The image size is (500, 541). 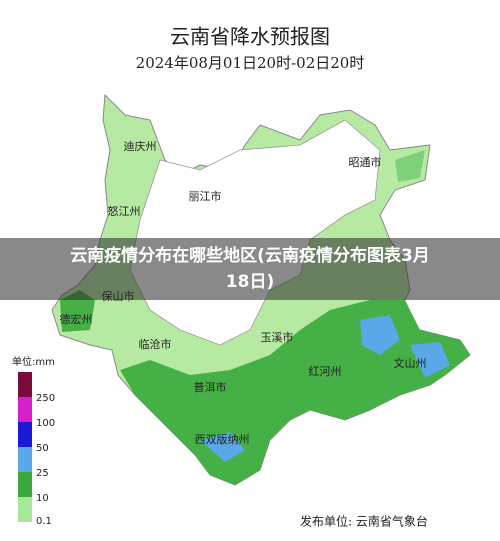 What do you see at coordinates (45, 423) in the screenshot?
I see `legend-level: 100` at bounding box center [45, 423].